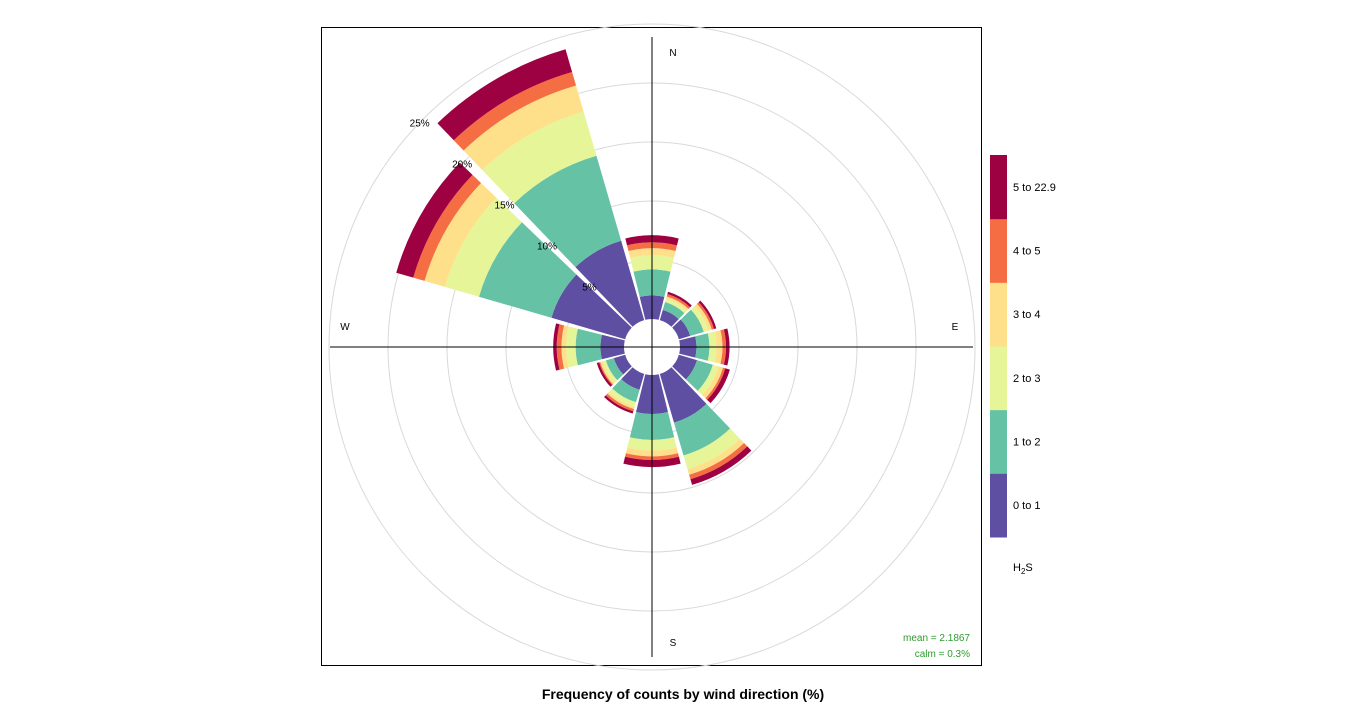 The height and width of the screenshot is (708, 1366). I want to click on legend-title: H2S, so click(1023, 569).